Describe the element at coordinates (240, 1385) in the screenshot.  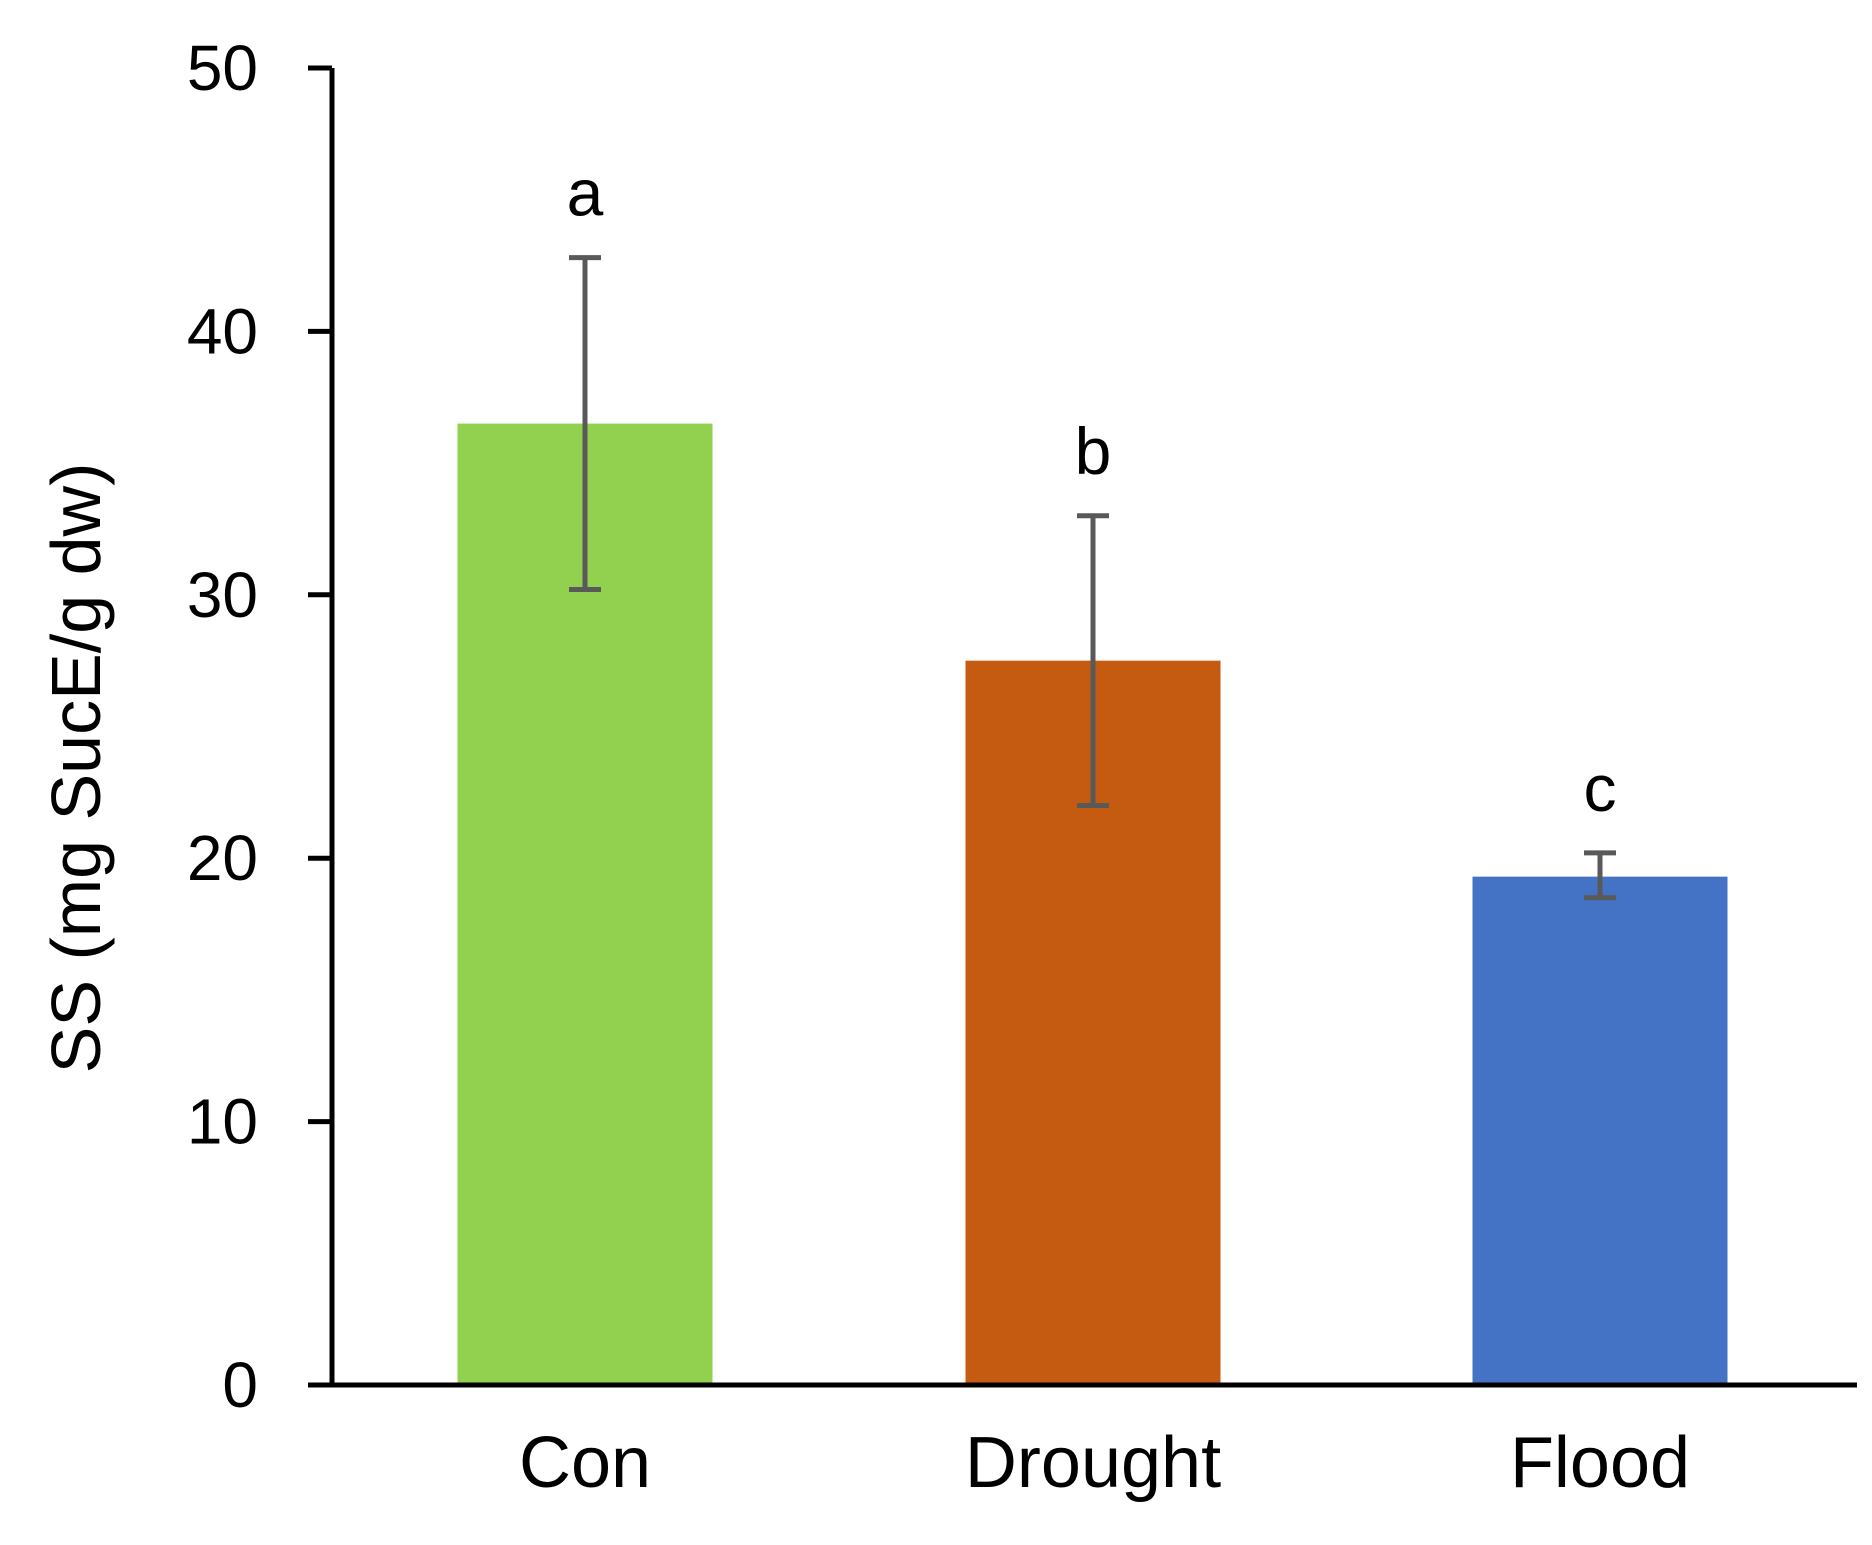
I see `y-tick-label-0: 0` at that location.